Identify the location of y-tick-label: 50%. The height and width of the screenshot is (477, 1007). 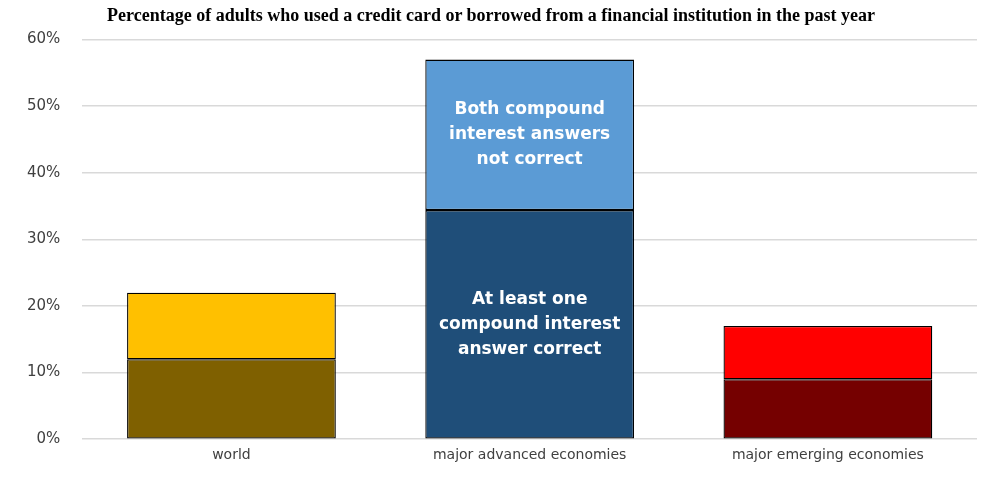
(44, 105).